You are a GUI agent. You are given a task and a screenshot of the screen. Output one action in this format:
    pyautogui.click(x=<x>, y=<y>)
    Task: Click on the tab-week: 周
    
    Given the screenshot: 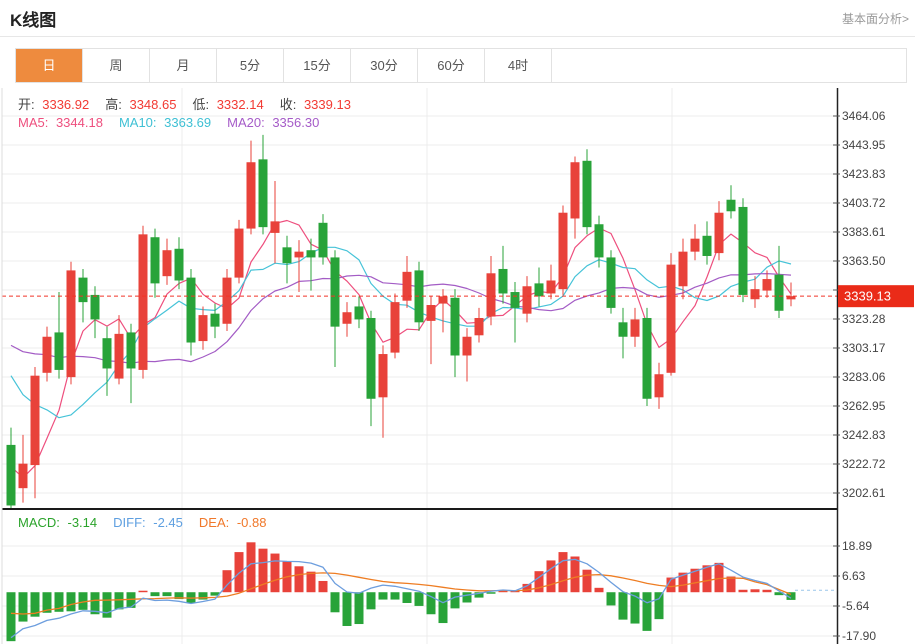 What is the action you would take?
    pyautogui.click(x=116, y=65)
    